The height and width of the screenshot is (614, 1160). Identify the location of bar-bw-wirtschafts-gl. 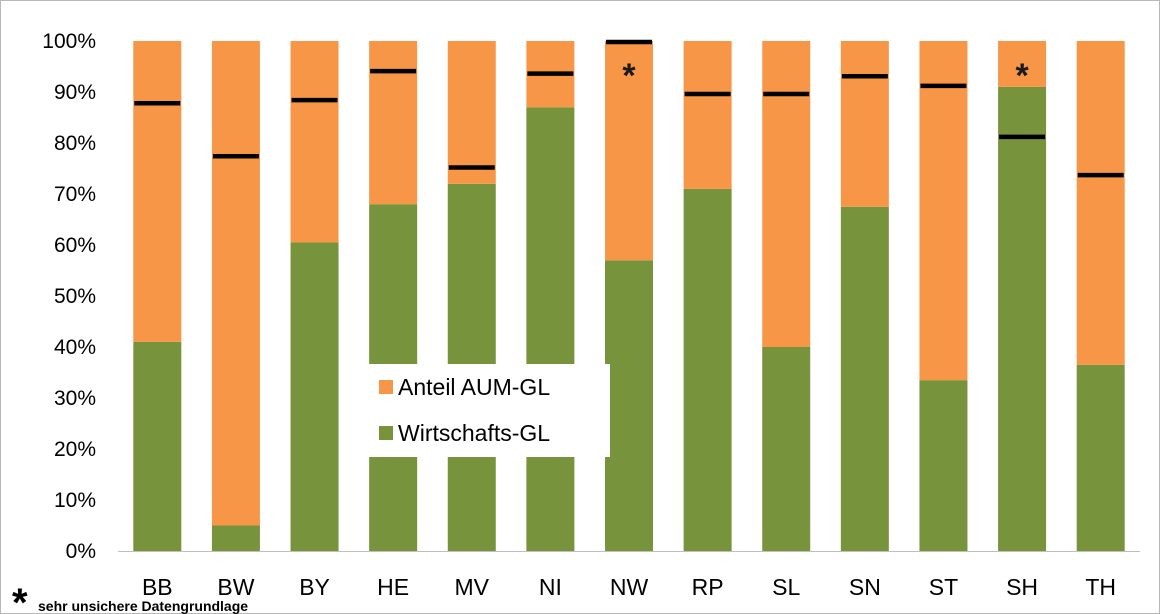
(235, 538).